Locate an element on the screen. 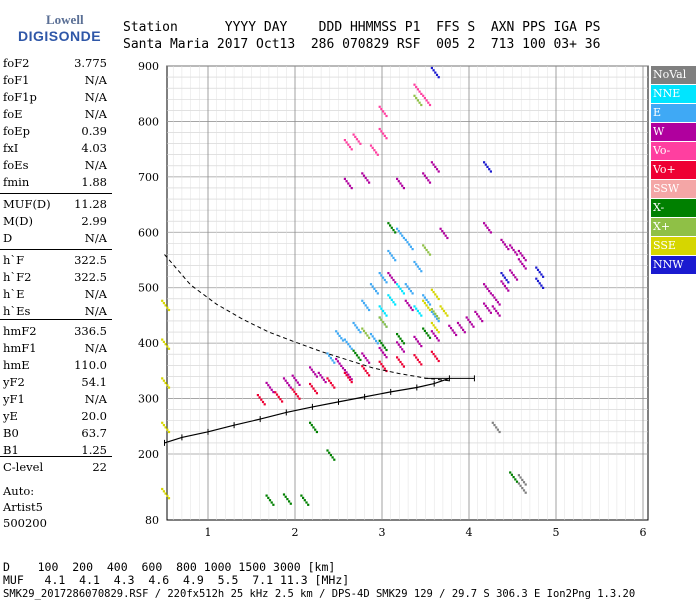 Image resolution: width=700 pixels, height=600 pixels. param-row-hmf2: hmF2 336.5 is located at coordinates (56, 332).